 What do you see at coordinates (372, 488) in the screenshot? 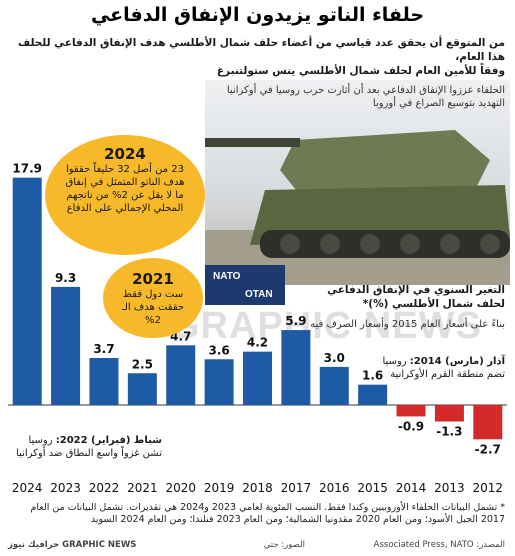
I see `year-label-2015: 2015` at bounding box center [372, 488].